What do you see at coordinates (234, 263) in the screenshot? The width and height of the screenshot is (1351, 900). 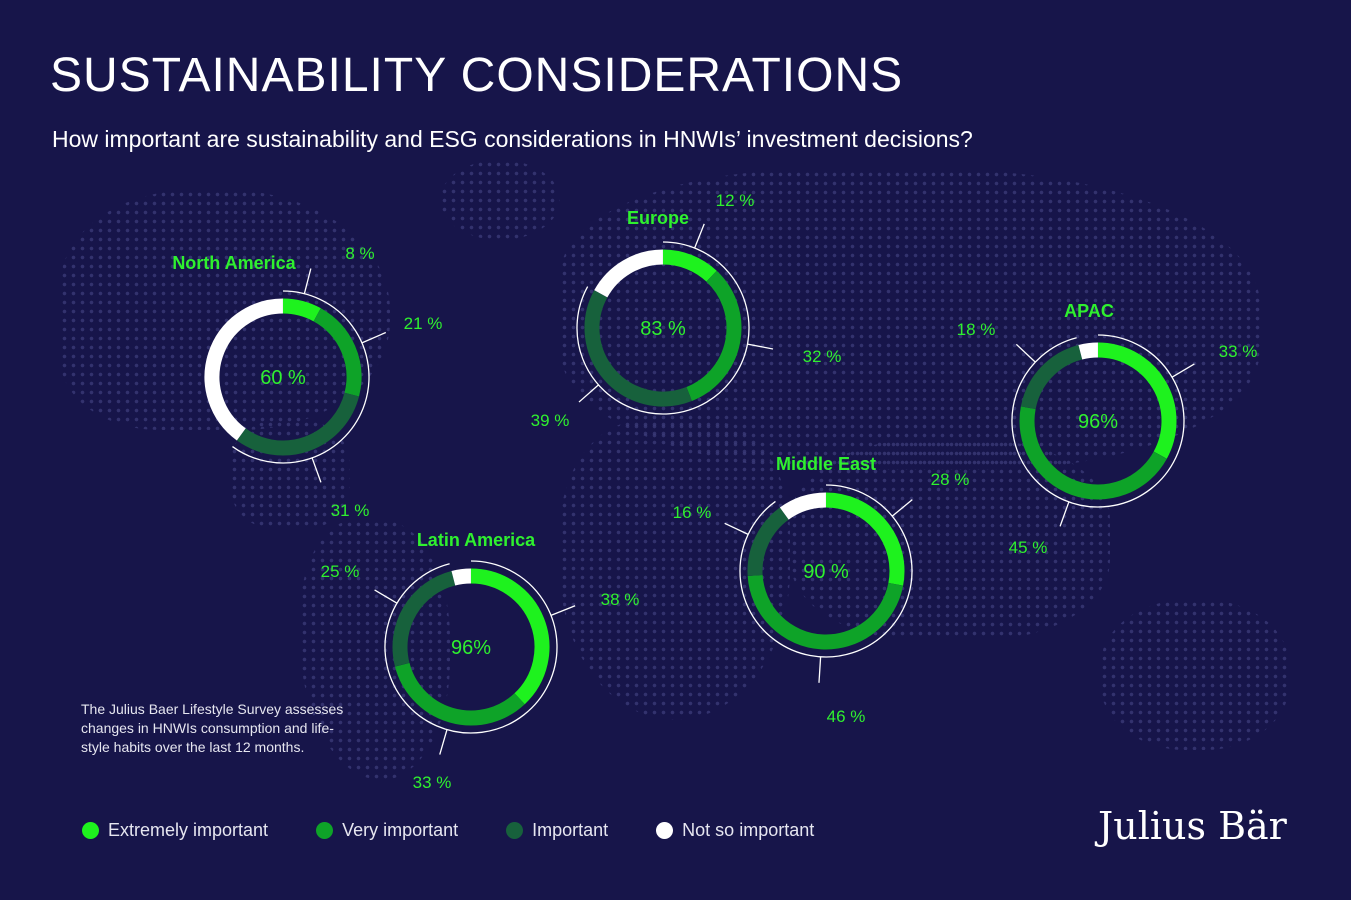 I see `region-title: North America` at bounding box center [234, 263].